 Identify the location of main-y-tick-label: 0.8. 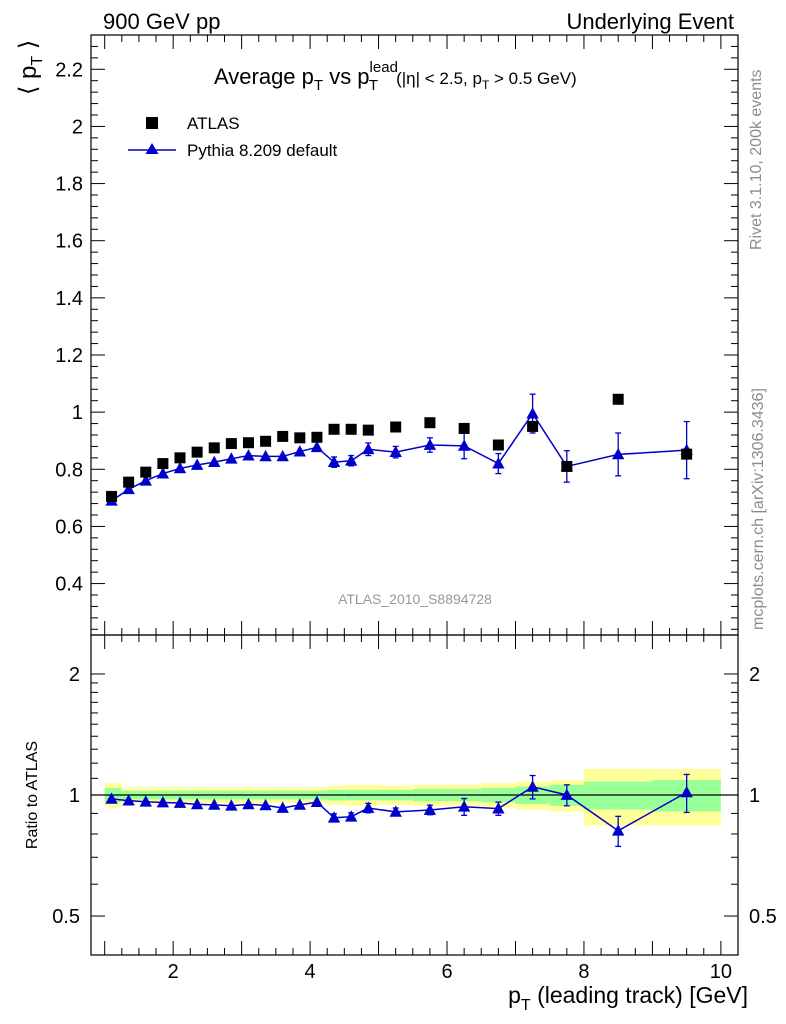
(69, 470).